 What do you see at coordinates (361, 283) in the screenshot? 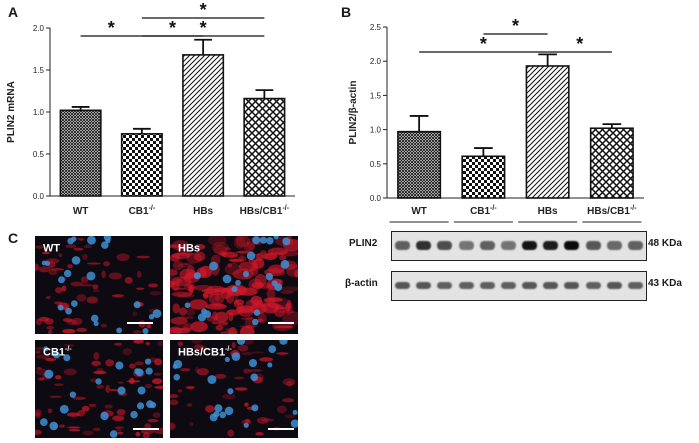
I see `blot-label-beta-actin: β-actin` at bounding box center [361, 283].